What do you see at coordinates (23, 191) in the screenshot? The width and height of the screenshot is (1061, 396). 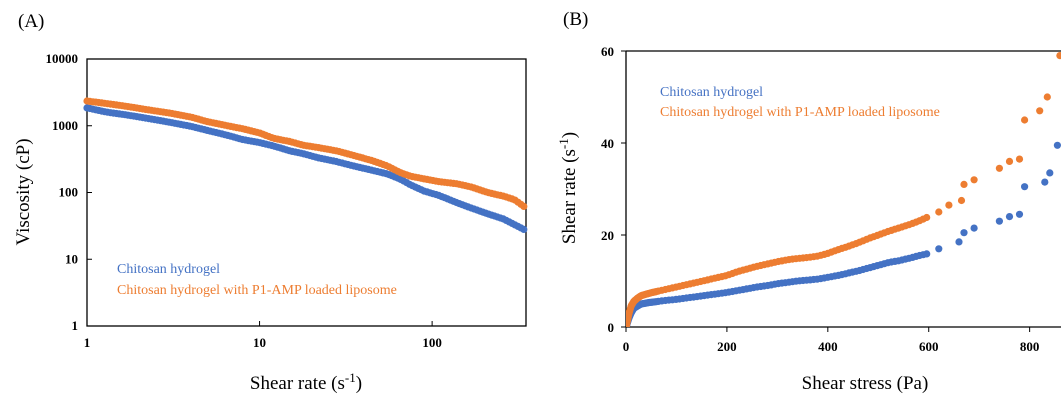 I see `panel-a-y-axis-label: Viscosity (cP)` at bounding box center [23, 191].